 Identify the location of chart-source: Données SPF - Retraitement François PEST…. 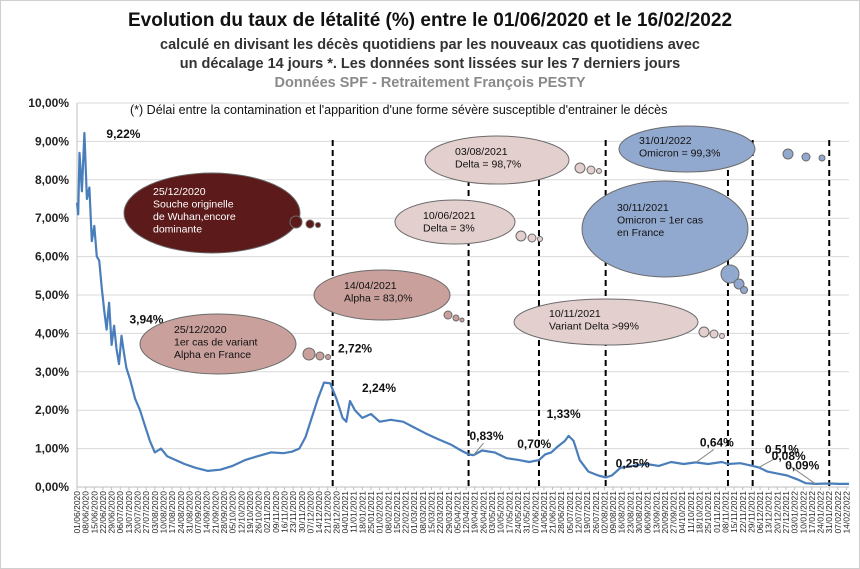
(430, 83).